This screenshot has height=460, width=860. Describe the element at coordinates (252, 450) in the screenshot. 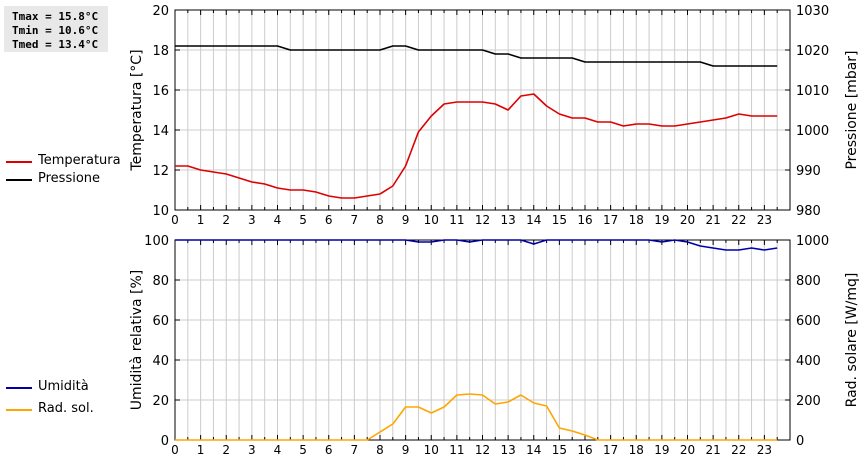

I see `hum-x-tick-label: 3` at that location.